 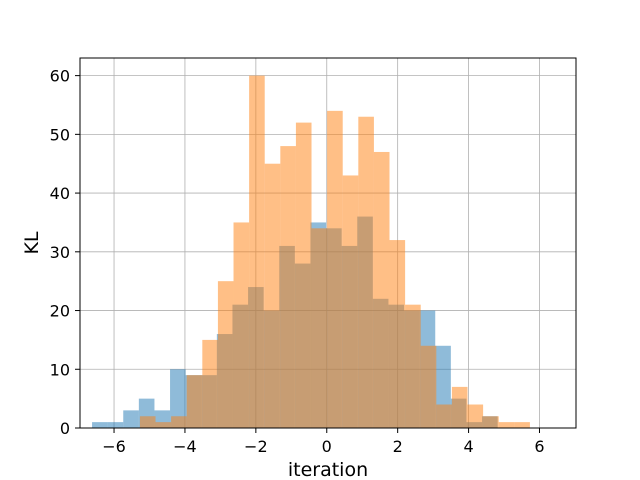 What do you see at coordinates (60, 252) in the screenshot?
I see `y-tick-label: 30` at bounding box center [60, 252].